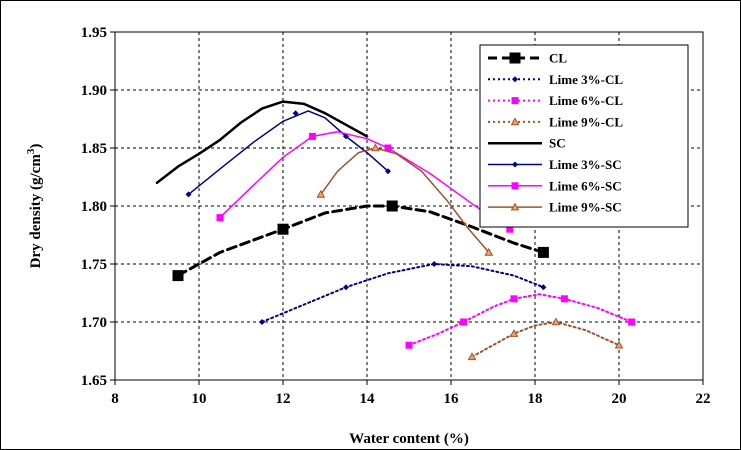  What do you see at coordinates (703, 399) in the screenshot?
I see `x-tick-label: 22` at bounding box center [703, 399].